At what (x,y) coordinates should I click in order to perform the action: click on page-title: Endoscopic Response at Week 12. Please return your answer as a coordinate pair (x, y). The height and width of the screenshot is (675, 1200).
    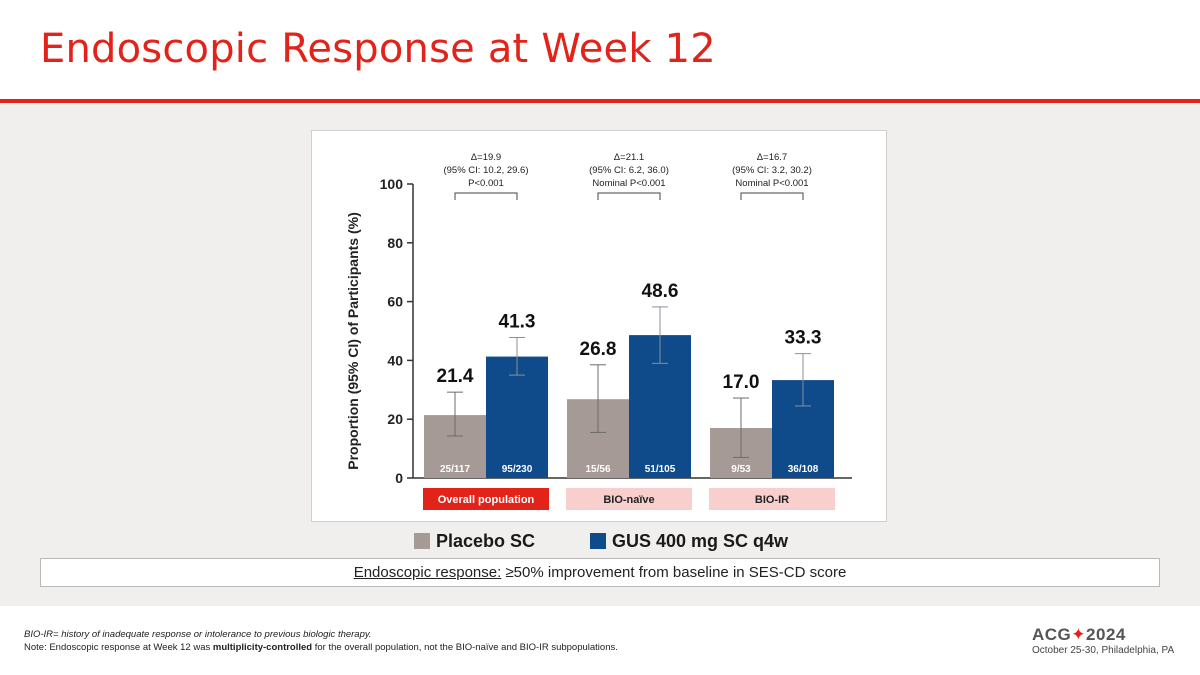
    Looking at the image, I should click on (378, 49).